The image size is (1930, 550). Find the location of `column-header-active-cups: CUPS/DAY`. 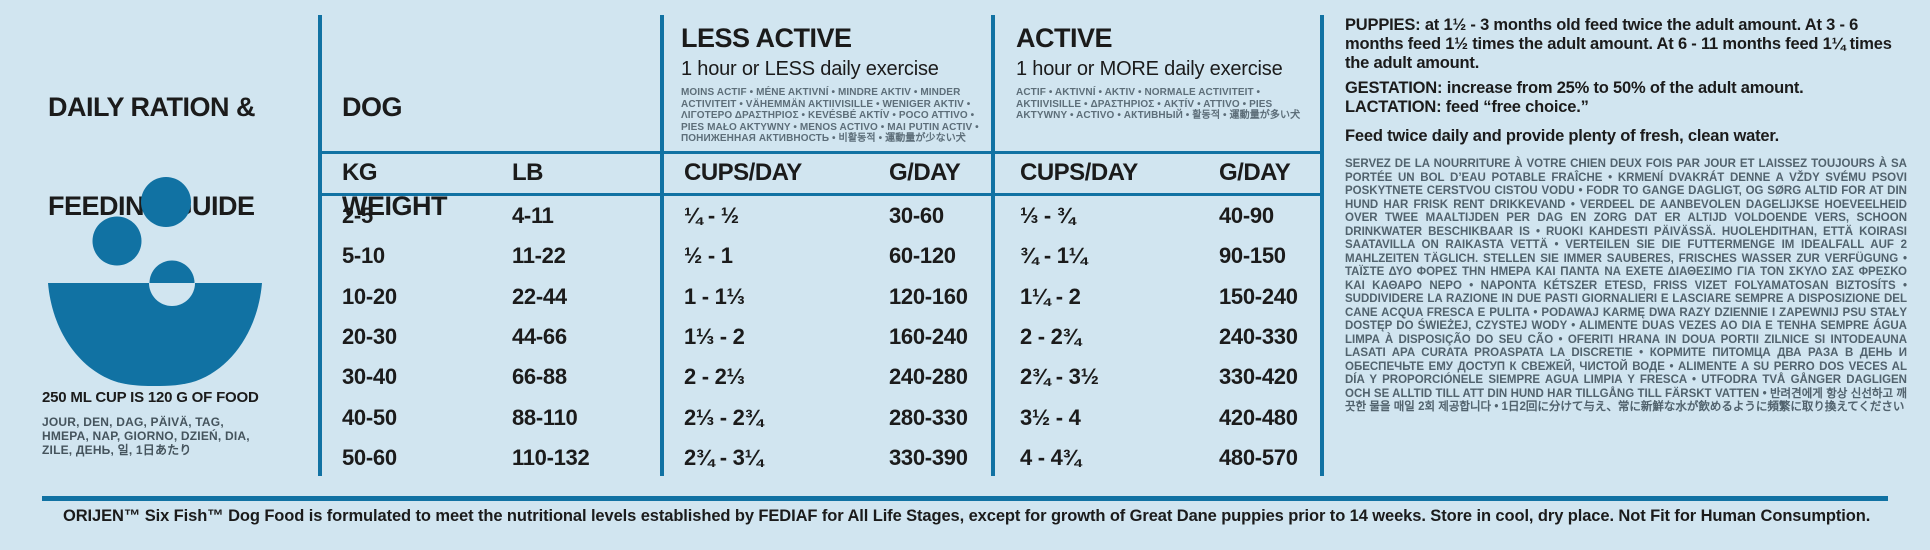

column-header-active-cups: CUPS/DAY is located at coordinates (1079, 172).